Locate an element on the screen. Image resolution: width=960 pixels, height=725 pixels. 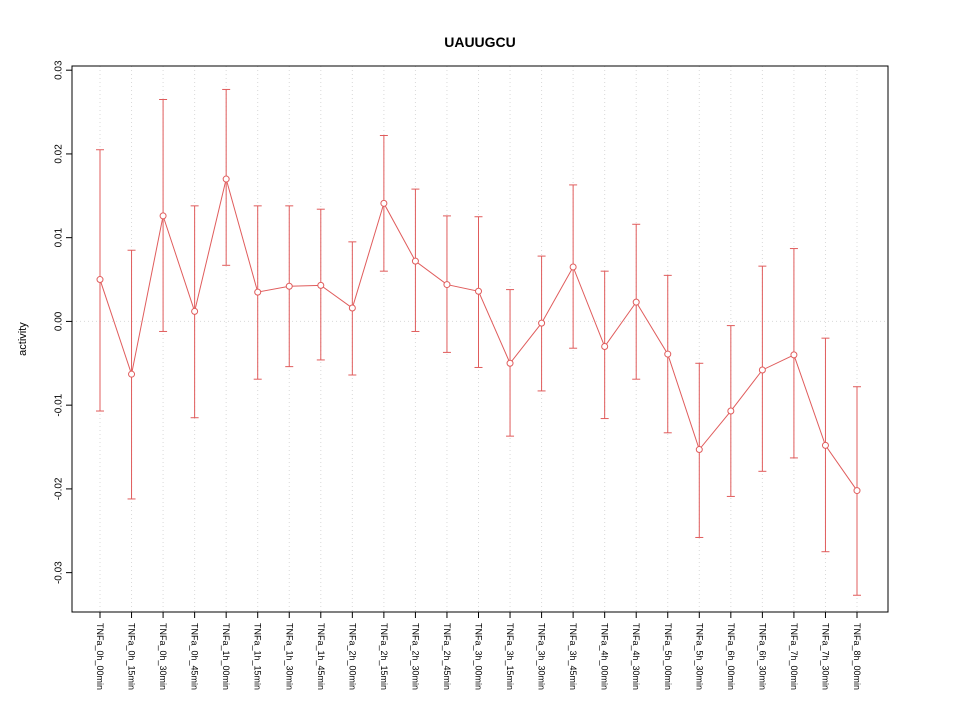
y-tick-label: -0.02 is located at coordinates (59, 488).